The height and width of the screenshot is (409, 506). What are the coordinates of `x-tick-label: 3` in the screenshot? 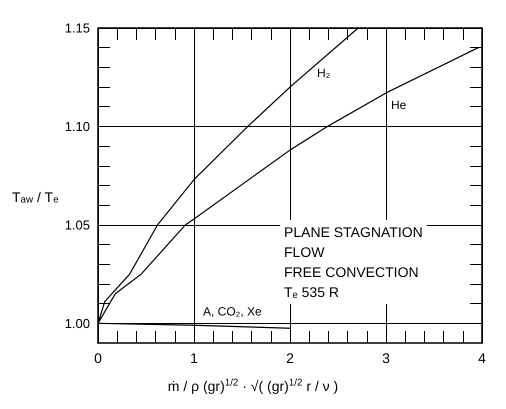 It's located at (386, 358).